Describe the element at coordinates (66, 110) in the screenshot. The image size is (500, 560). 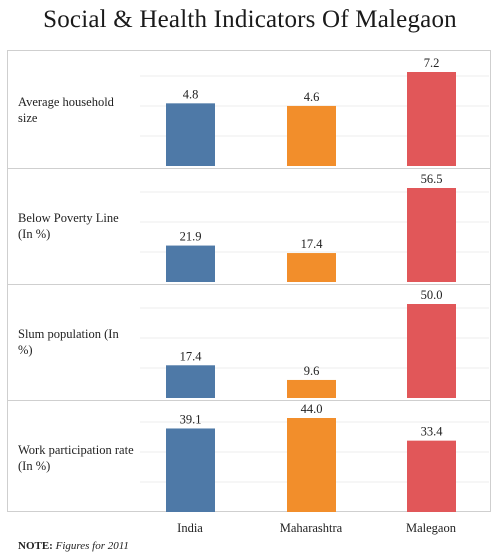
I see `row-label-household-size: Average household size` at that location.